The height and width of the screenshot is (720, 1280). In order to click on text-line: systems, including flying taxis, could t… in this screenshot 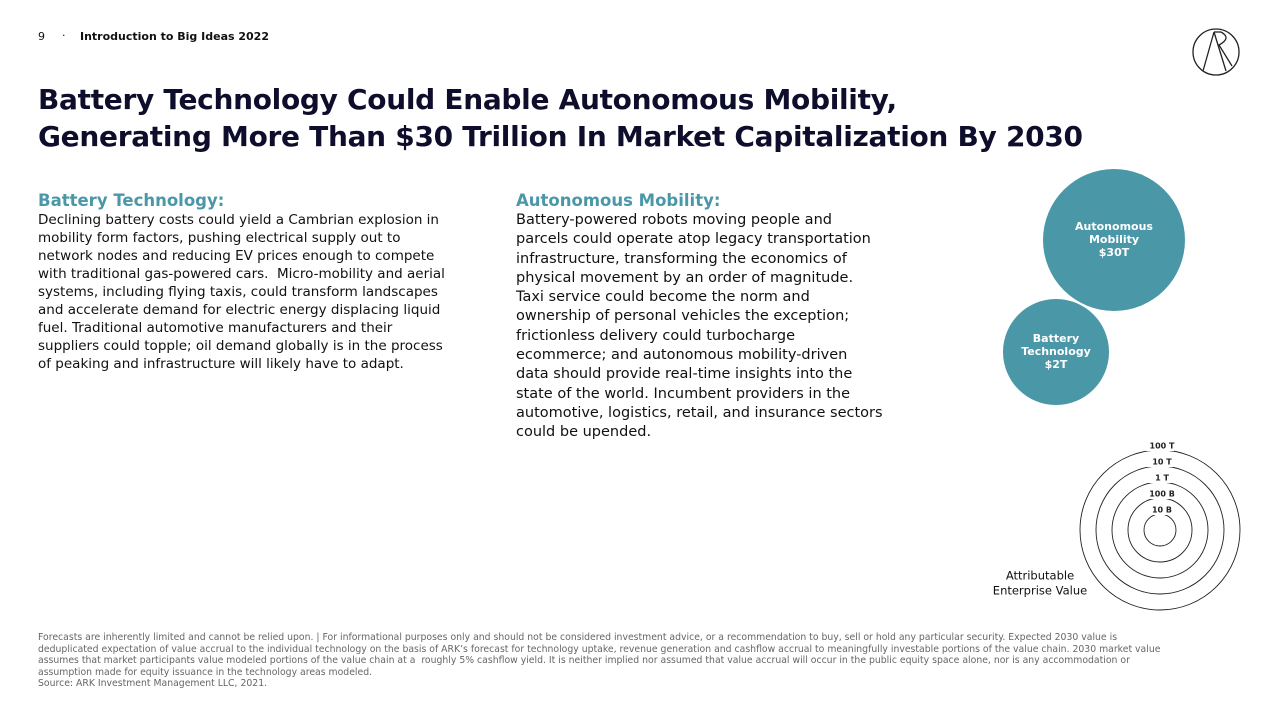, I will do `click(238, 292)`.